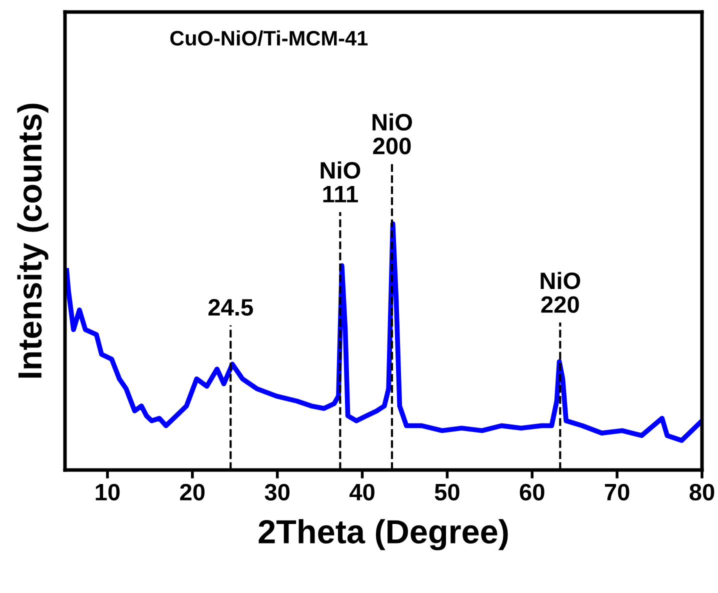 The image size is (718, 593). I want to click on chart-title: CuO-NiO/Ti-MCM-41, so click(269, 38).